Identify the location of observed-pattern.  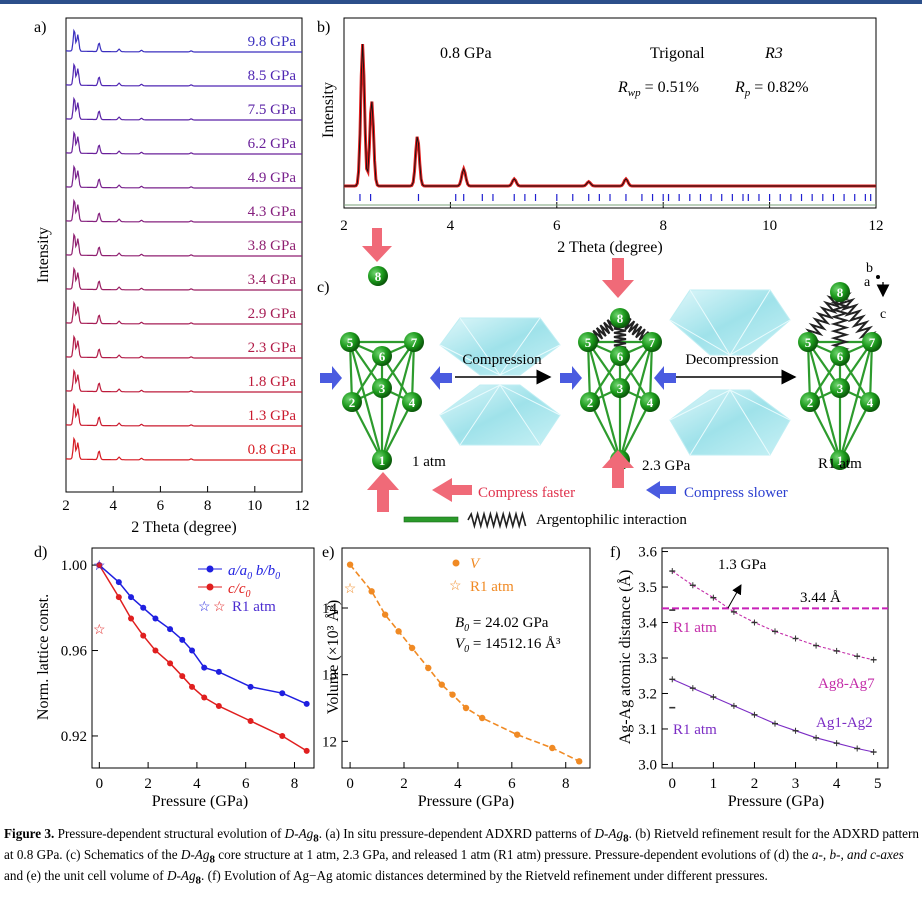
(610, 115).